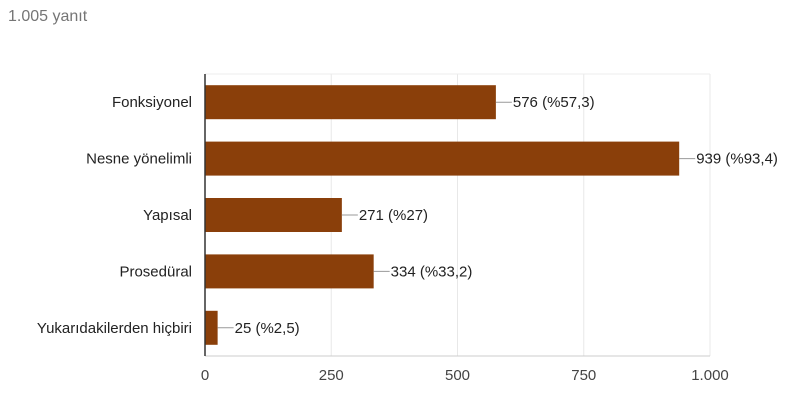 Image resolution: width=798 pixels, height=402 pixels. I want to click on data-label: 271 (%27), so click(393, 215).